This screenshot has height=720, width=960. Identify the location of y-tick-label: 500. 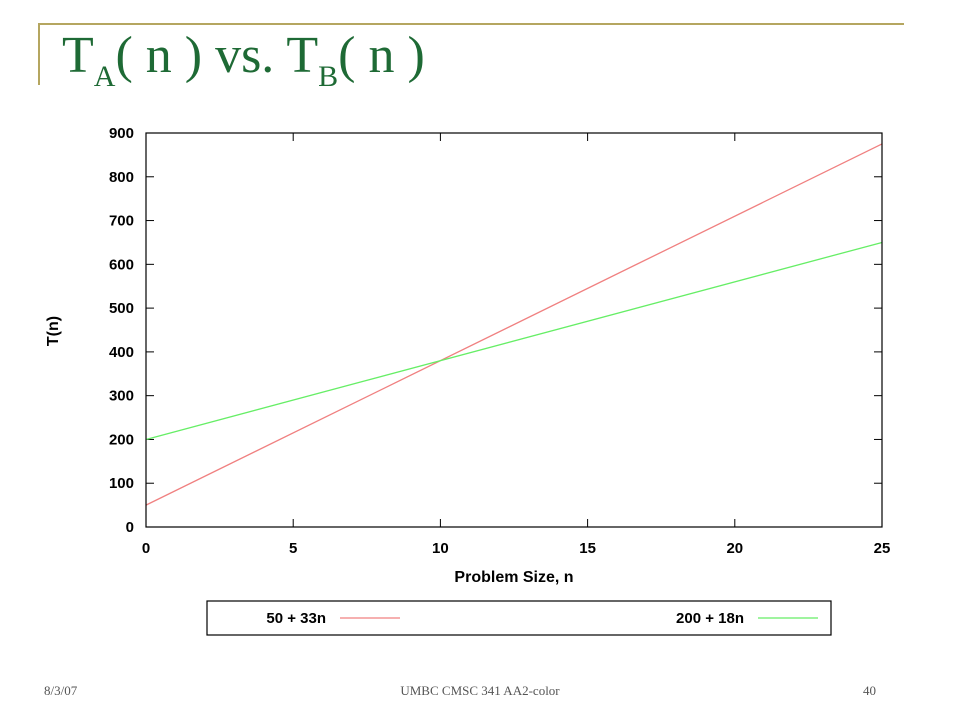
(121, 308).